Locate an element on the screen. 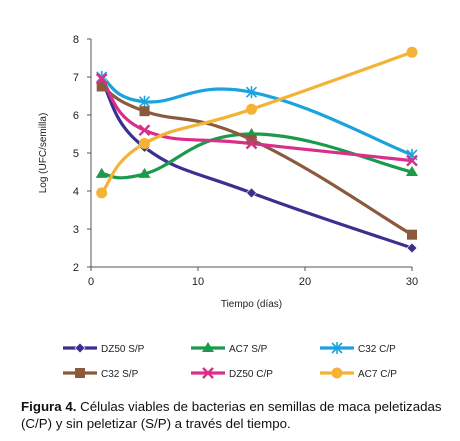 The width and height of the screenshot is (460, 441). caption-prefix: Figura 4. is located at coordinates (49, 406).